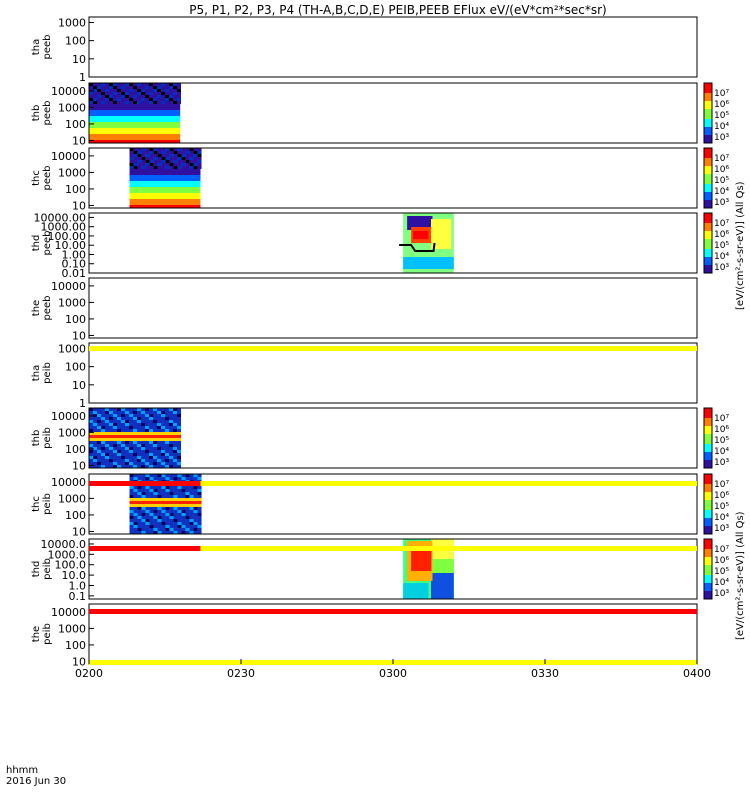 This screenshot has width=750, height=800. Describe the element at coordinates (68, 156) in the screenshot. I see `ytick-label-thc_peeb-0: 10000` at that location.